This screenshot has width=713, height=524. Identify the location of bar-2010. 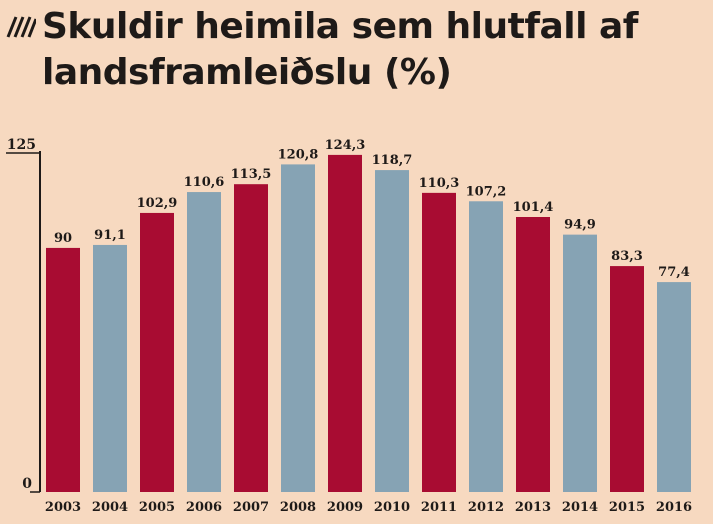
(392, 331).